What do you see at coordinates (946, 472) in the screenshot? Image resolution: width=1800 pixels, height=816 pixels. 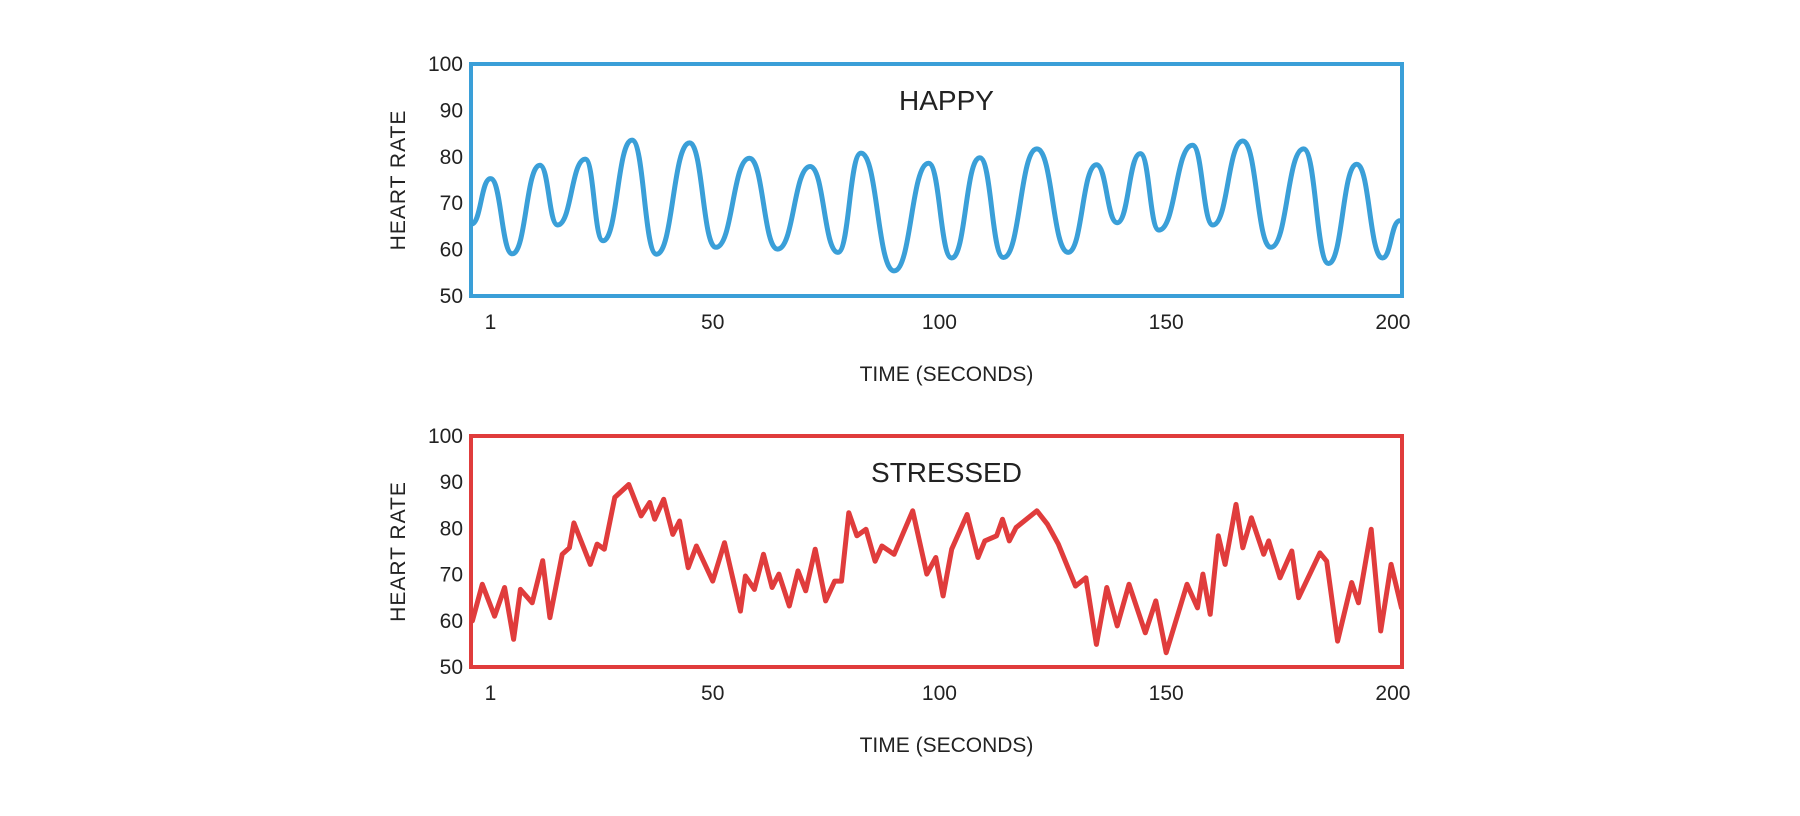 I see `chart-title: STRESSED` at bounding box center [946, 472].